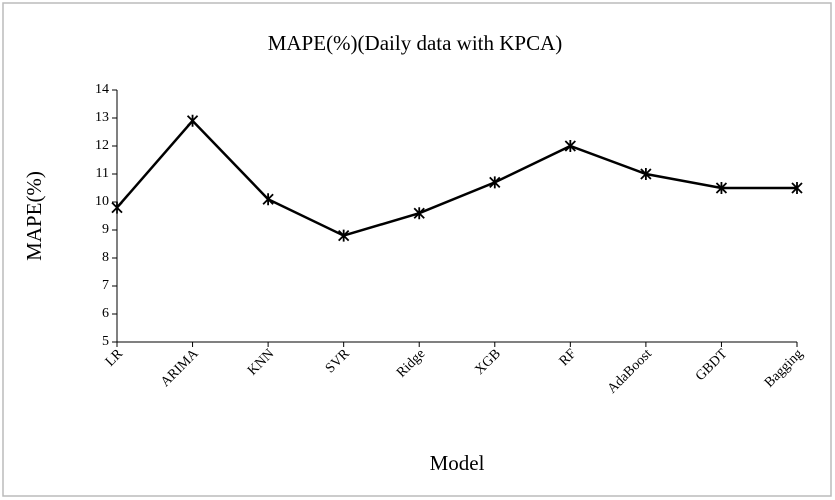 This screenshot has height=500, width=835. What do you see at coordinates (105, 341) in the screenshot?
I see `y-tick-label: 5` at bounding box center [105, 341].